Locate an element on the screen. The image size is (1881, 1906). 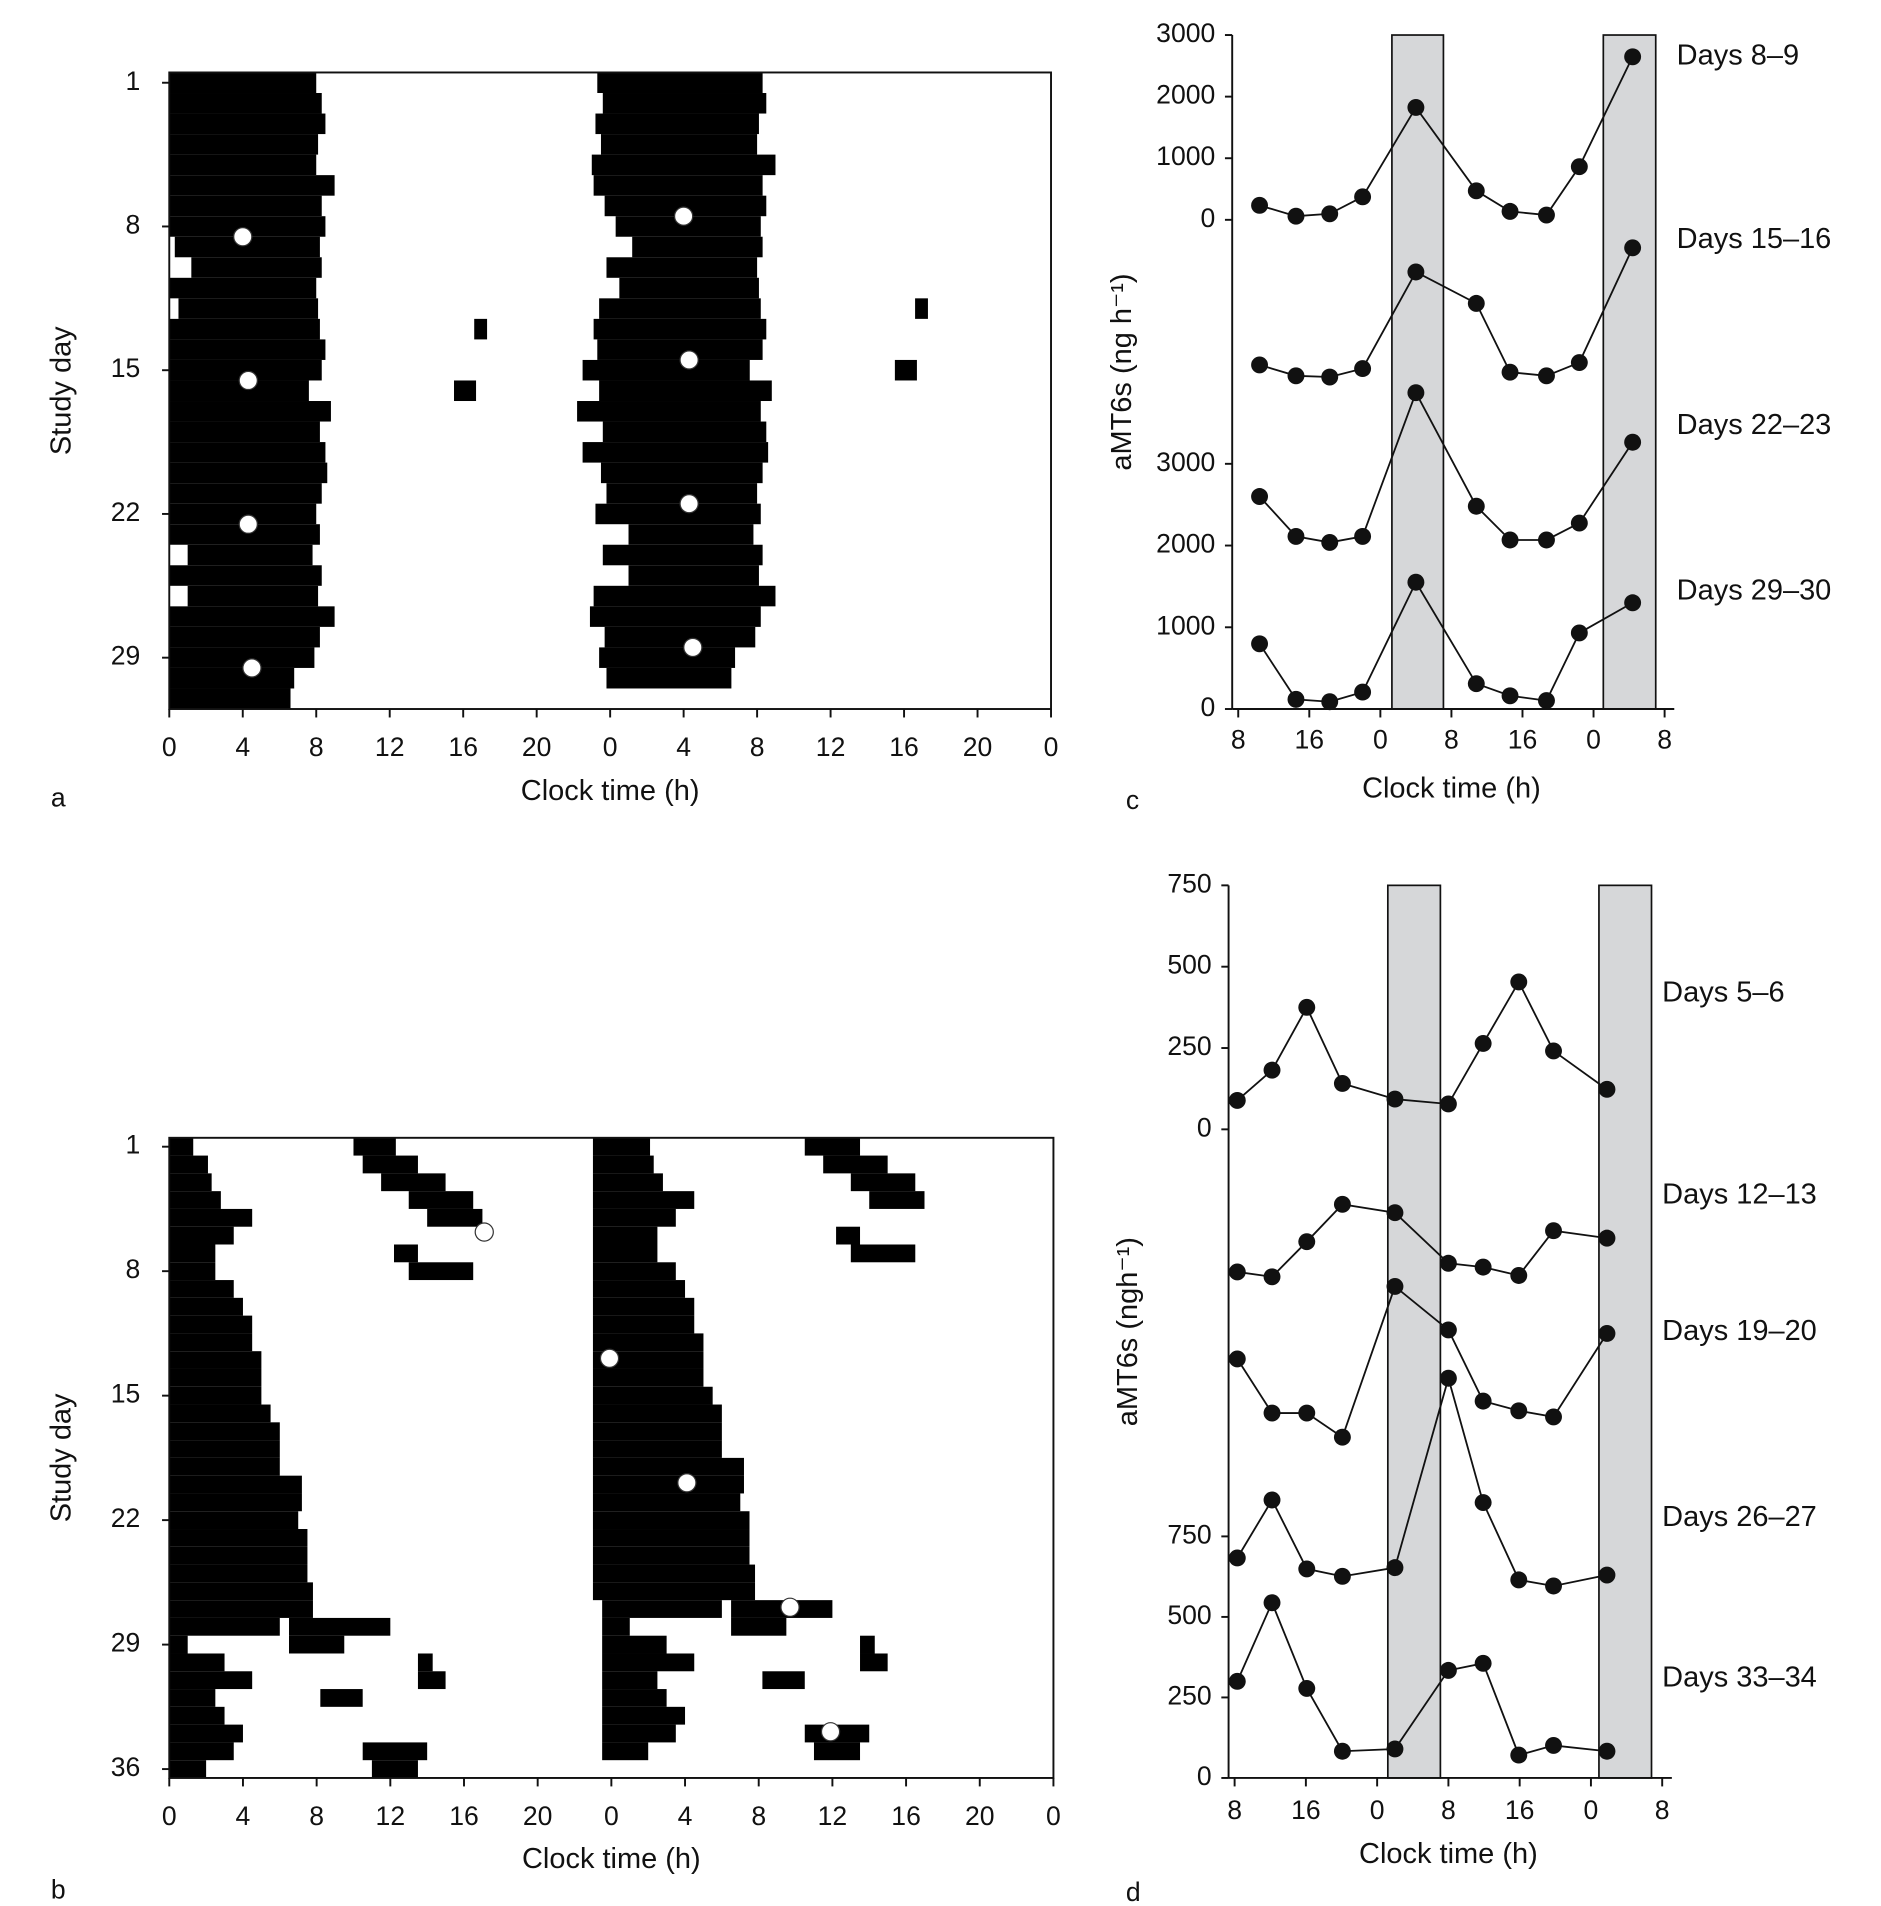
y-tick-label: 750 is located at coordinates (1189, 1534).